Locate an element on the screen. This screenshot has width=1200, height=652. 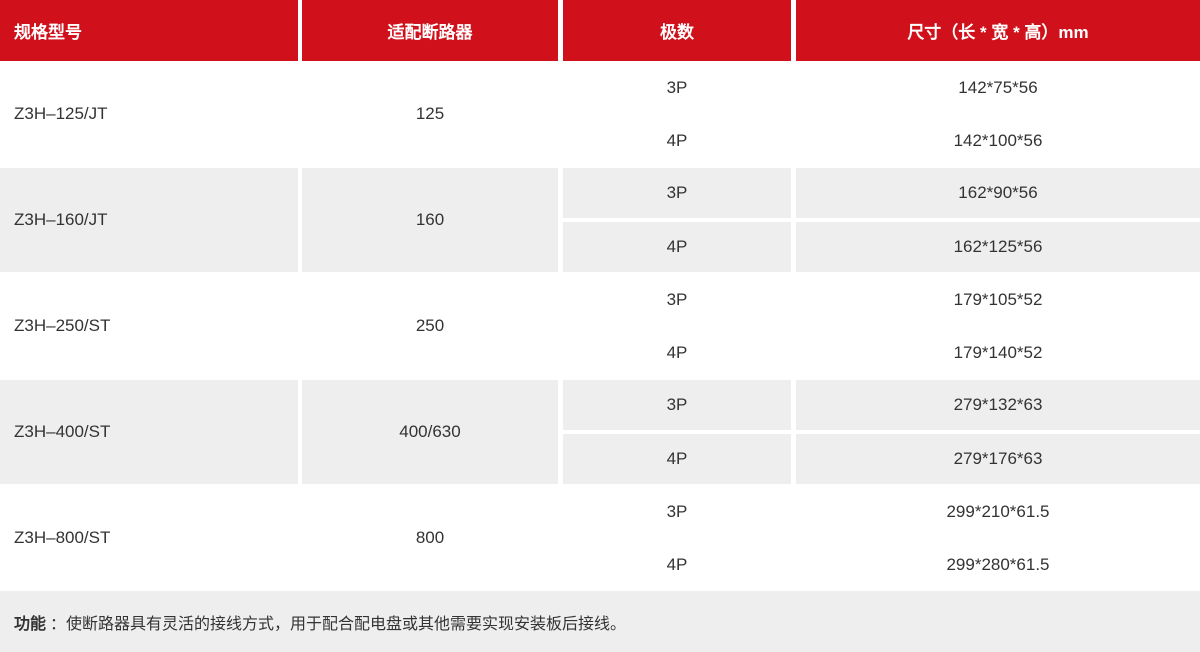
size-cell: 142*75*56 is located at coordinates (998, 87).